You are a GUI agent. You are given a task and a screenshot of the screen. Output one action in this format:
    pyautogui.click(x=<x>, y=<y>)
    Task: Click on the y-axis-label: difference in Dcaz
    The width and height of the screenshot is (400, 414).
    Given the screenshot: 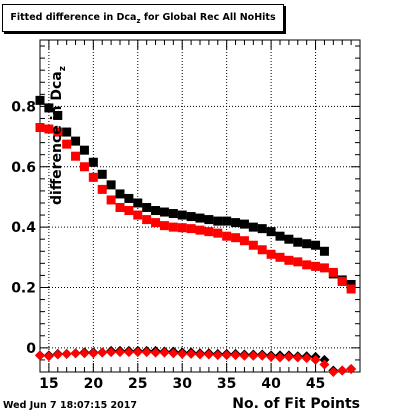 What is the action you would take?
    pyautogui.click(x=58, y=120)
    